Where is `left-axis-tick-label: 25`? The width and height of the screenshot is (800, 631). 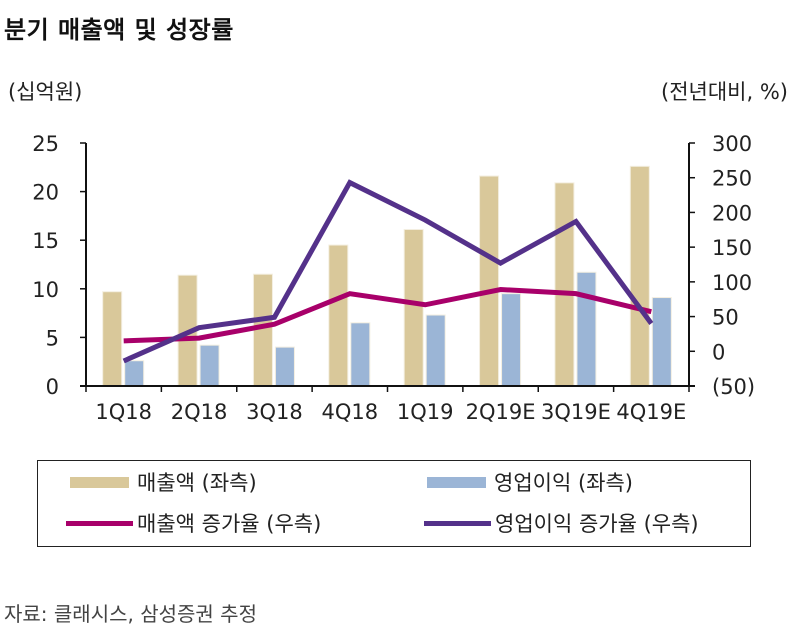
left-axis-tick-label: 25 is located at coordinates (45, 144).